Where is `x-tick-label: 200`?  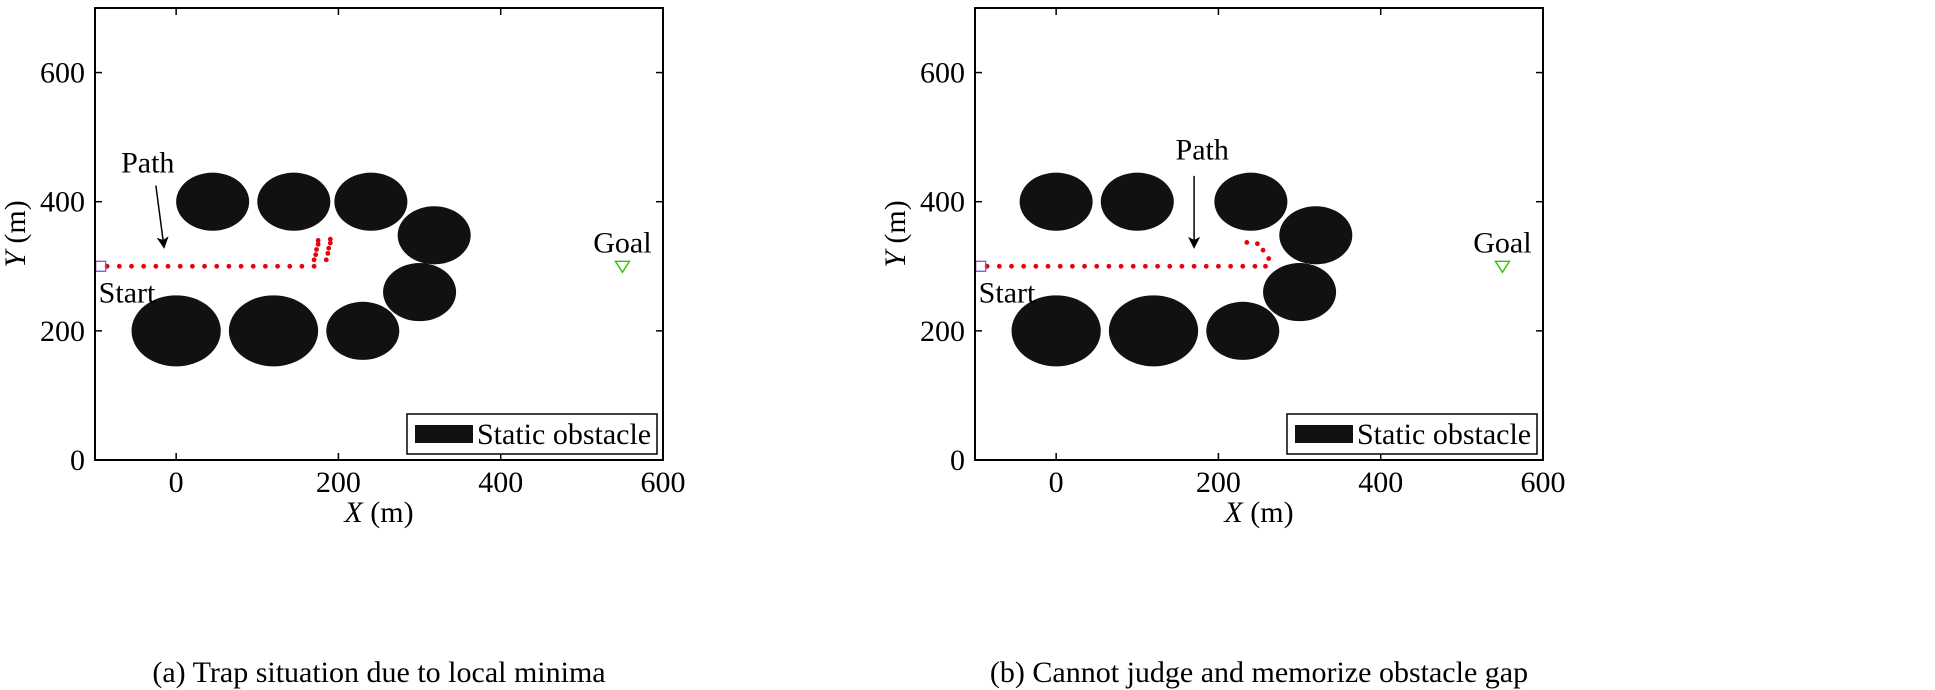 x-tick-label: 200 is located at coordinates (338, 482).